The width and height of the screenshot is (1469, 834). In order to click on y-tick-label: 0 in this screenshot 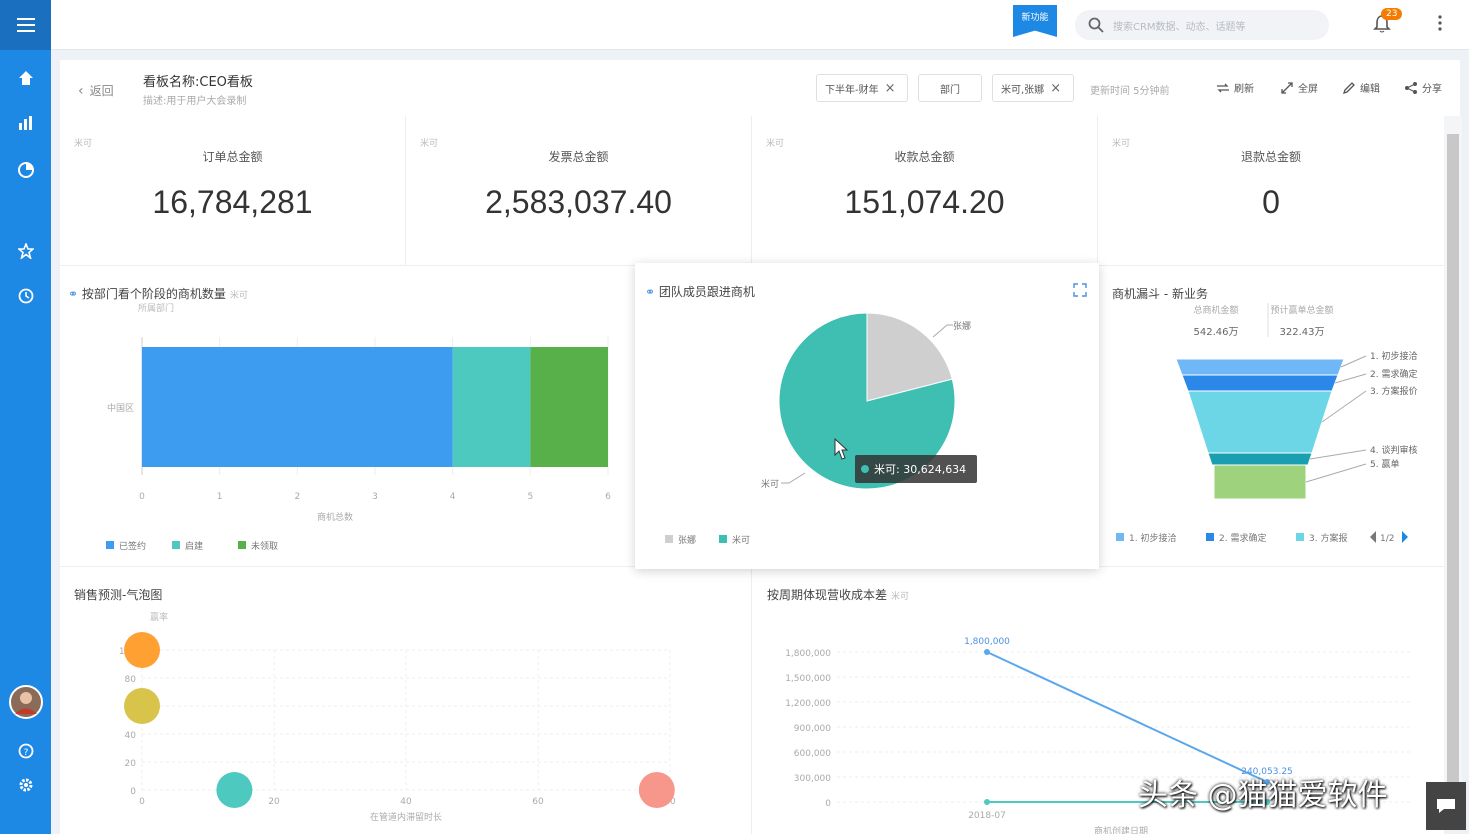, I will do `click(133, 792)`.